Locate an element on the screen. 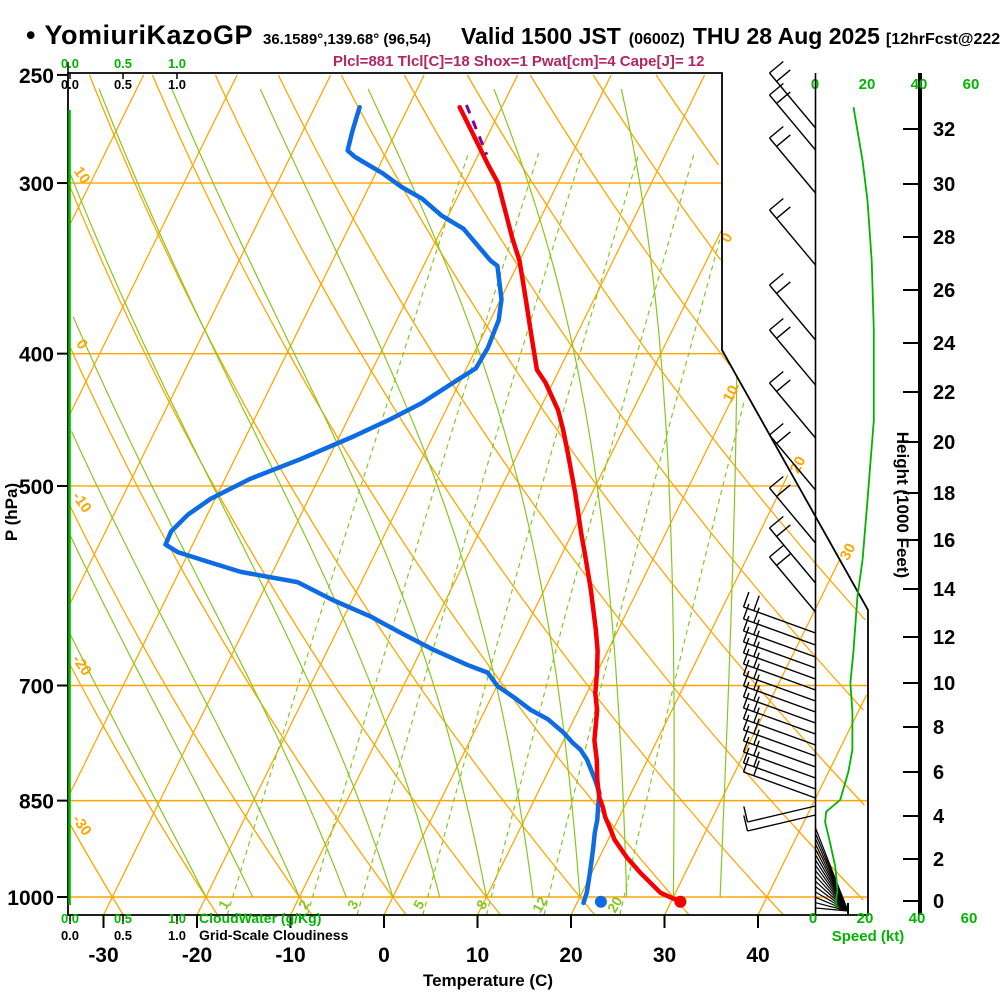 This screenshot has width=1000, height=1000. temperature-tick-label: -20 is located at coordinates (197, 955).